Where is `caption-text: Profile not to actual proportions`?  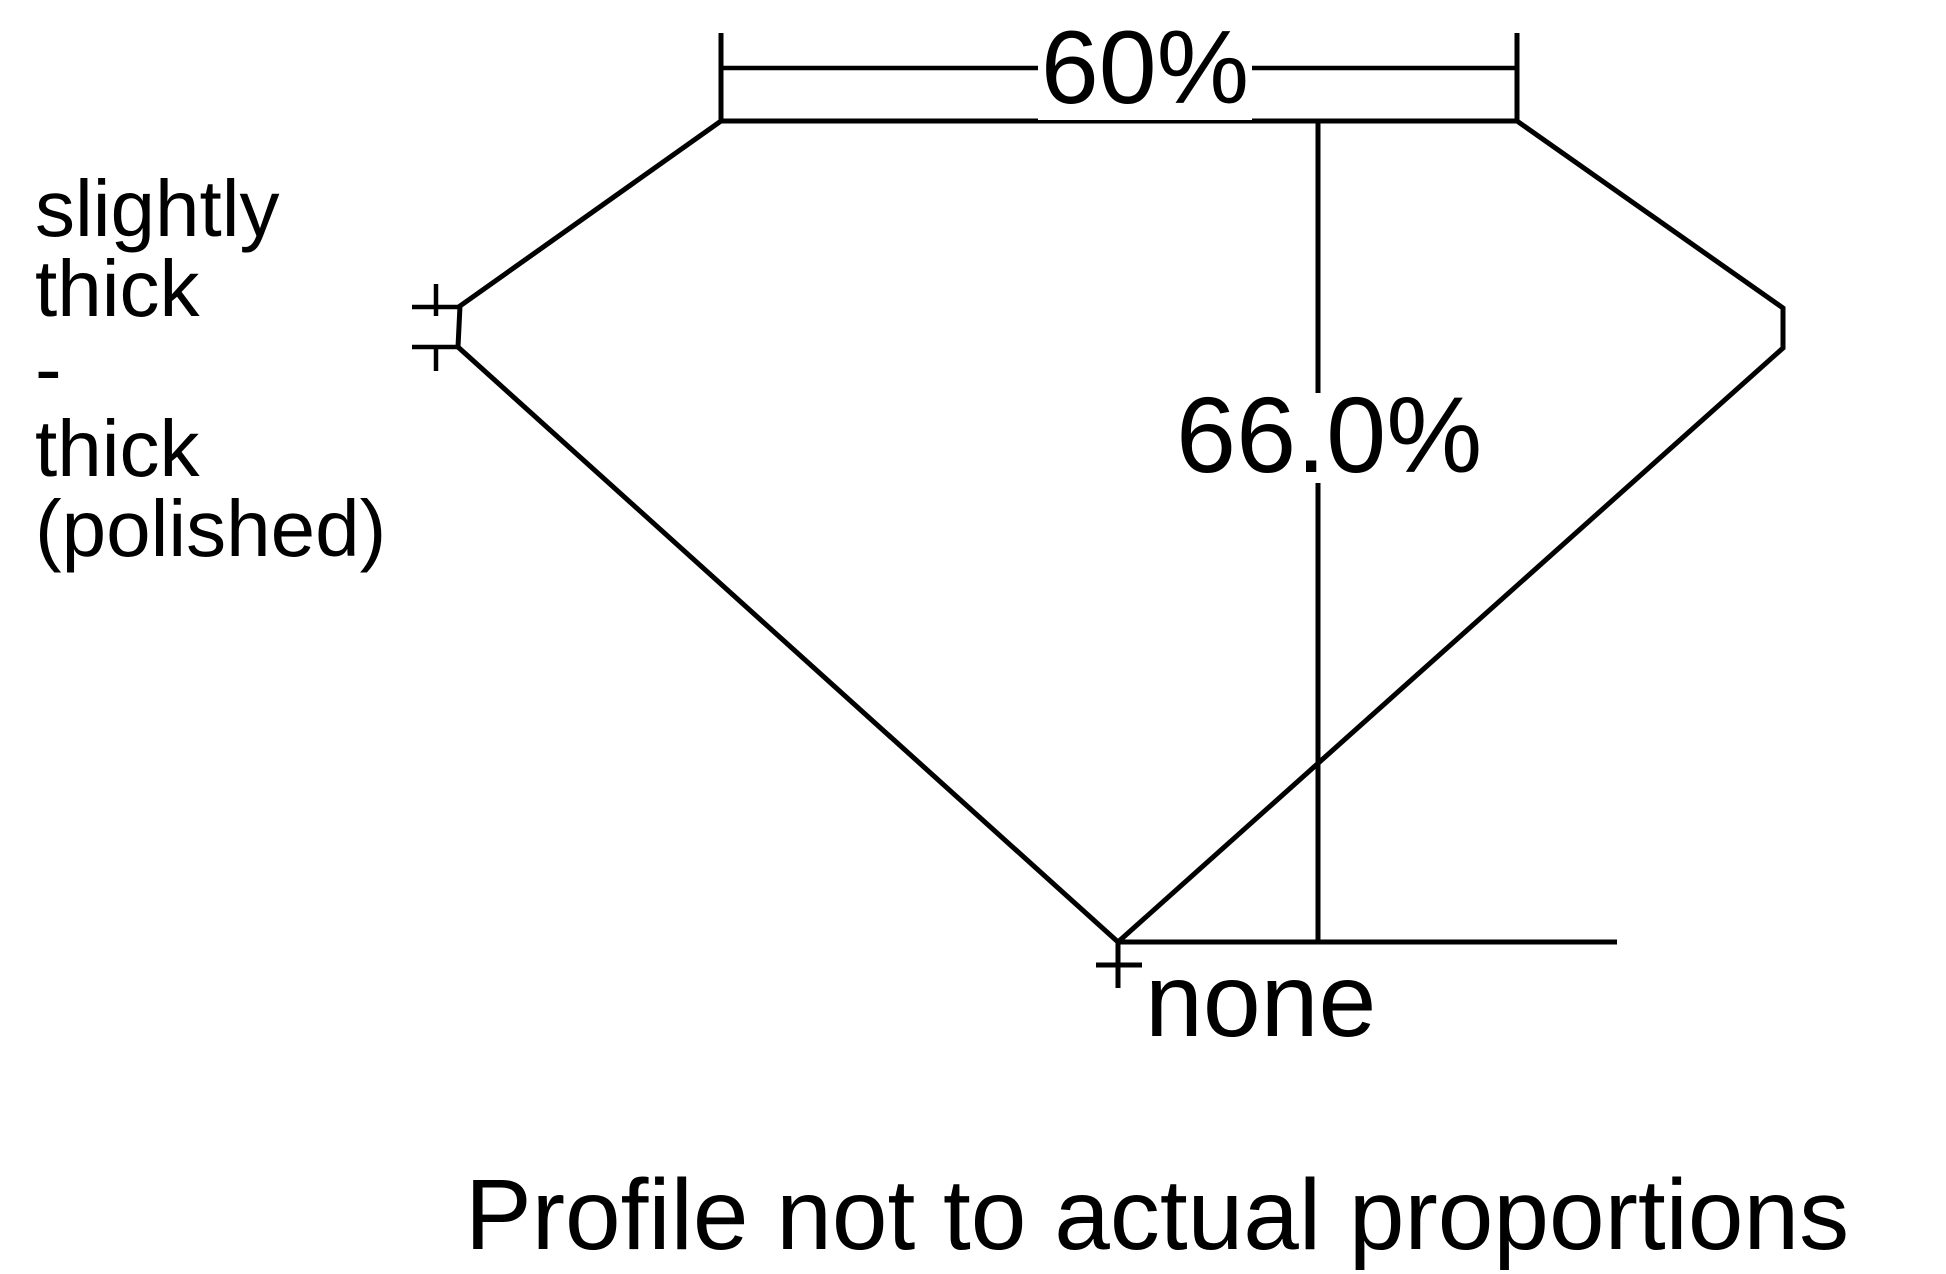 caption-text: Profile not to actual proportions is located at coordinates (1157, 1215).